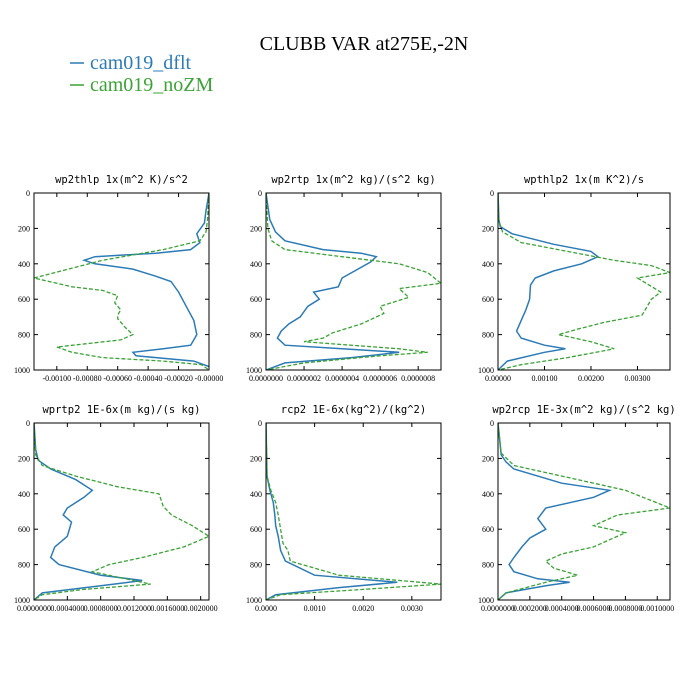 This screenshot has height=700, width=700. Describe the element at coordinates (637, 378) in the screenshot. I see `x-tick-label: 0.00300` at that location.